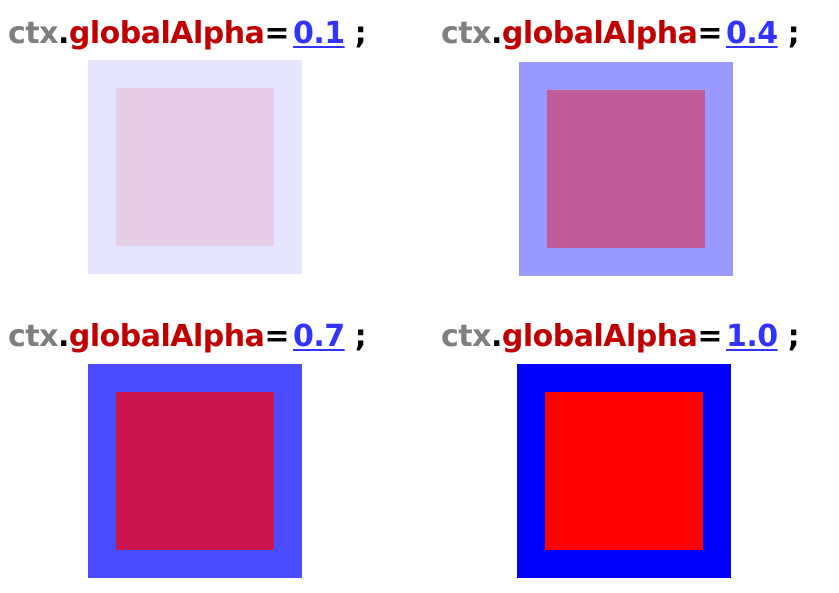 The height and width of the screenshot is (593, 839). I want to click on caption-alpha-value: 1.0, so click(751, 336).